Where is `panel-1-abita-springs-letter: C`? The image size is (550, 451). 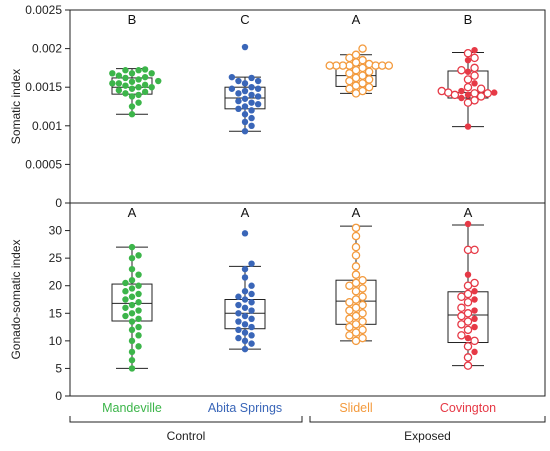
panel-1-abita-springs-letter: C is located at coordinates (244, 19).